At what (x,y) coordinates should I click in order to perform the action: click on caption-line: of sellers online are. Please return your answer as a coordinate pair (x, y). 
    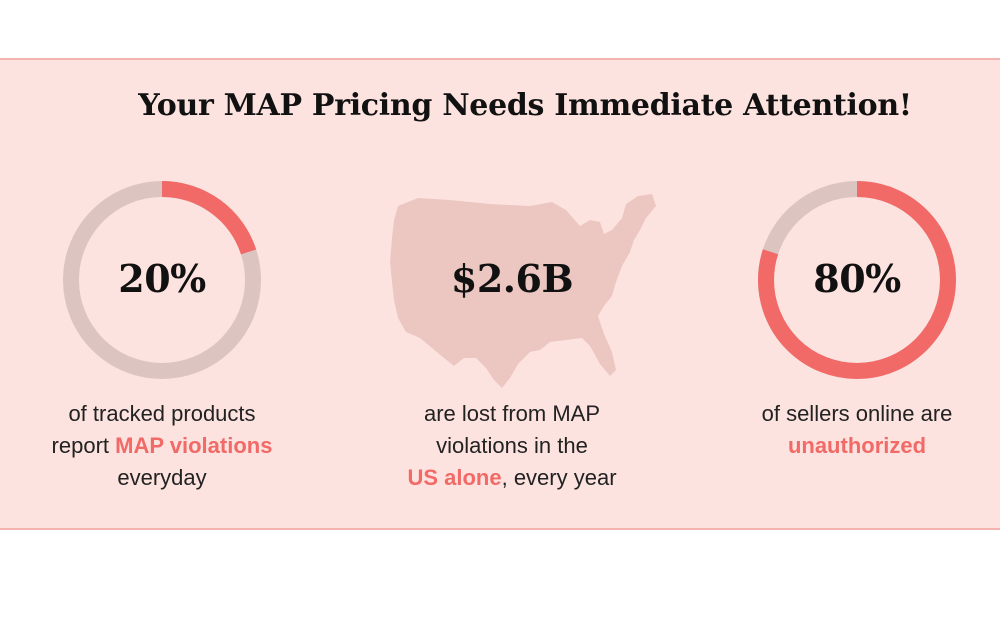
    Looking at the image, I should click on (857, 413).